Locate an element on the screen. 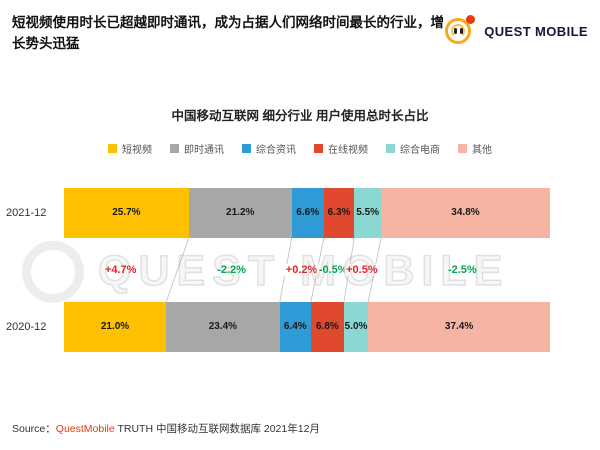 Image resolution: width=600 pixels, height=450 pixels. change-label-短视频: +4.7% is located at coordinates (120, 269).